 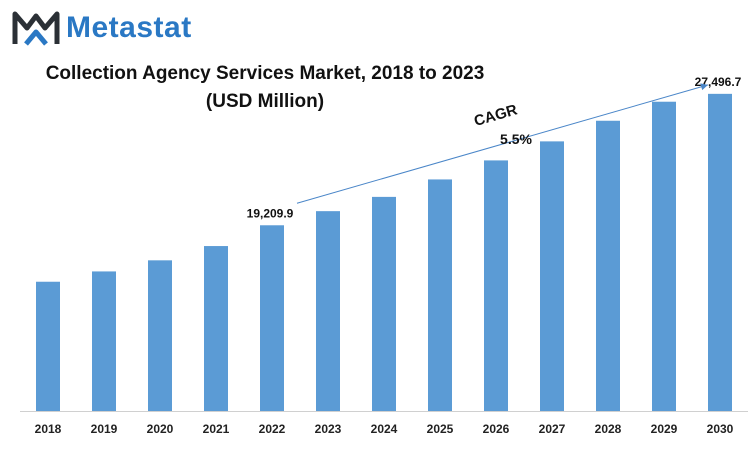 What do you see at coordinates (265, 101) in the screenshot?
I see `chart-subtitle: (USD Million)` at bounding box center [265, 101].